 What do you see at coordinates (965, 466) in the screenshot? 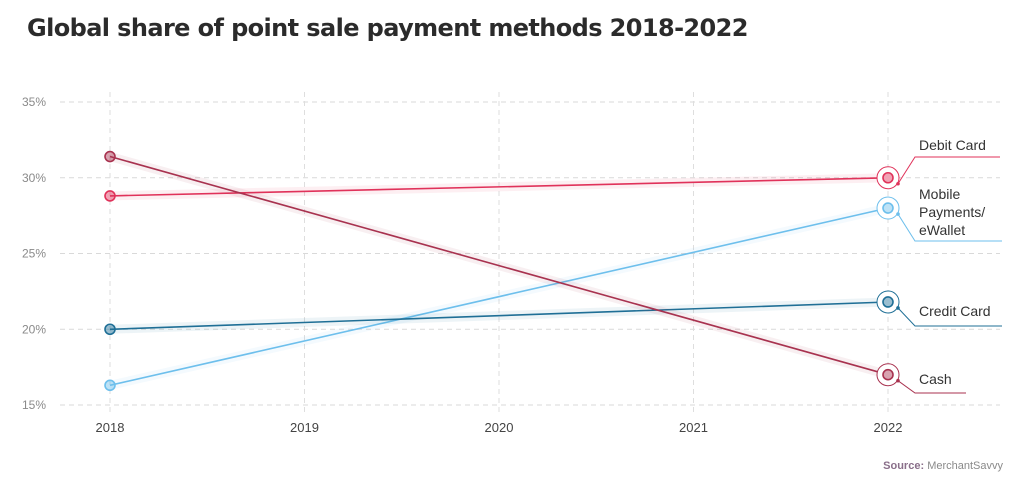
I see `source-value: MerchantSavvy` at bounding box center [965, 466].